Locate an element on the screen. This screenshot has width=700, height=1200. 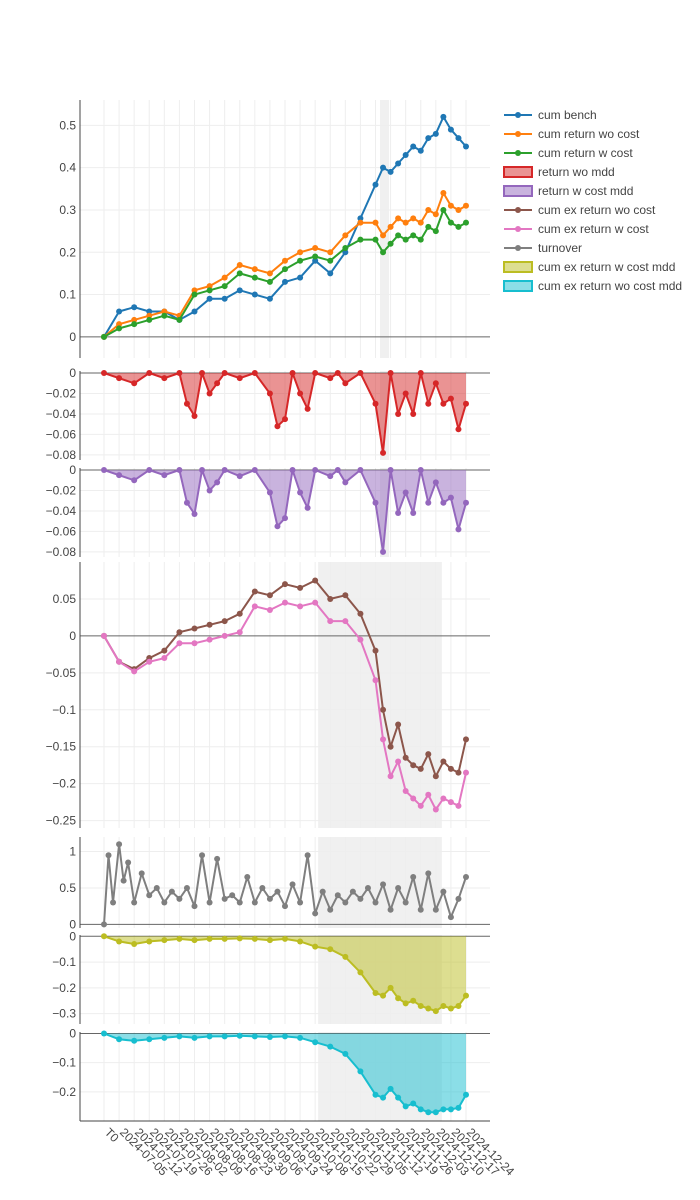
ytick-label-p6-3: −0.3 is located at coordinates (64, 1014).